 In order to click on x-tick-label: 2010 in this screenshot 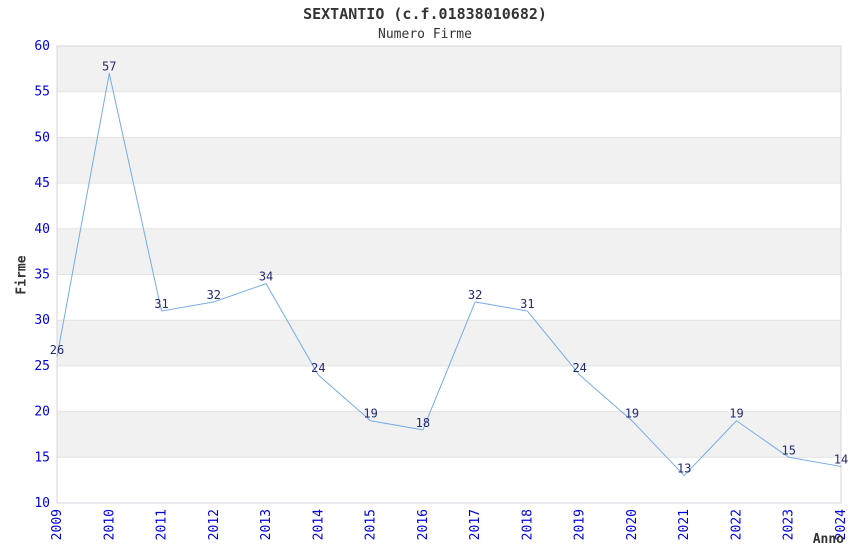, I will do `click(109, 524)`.